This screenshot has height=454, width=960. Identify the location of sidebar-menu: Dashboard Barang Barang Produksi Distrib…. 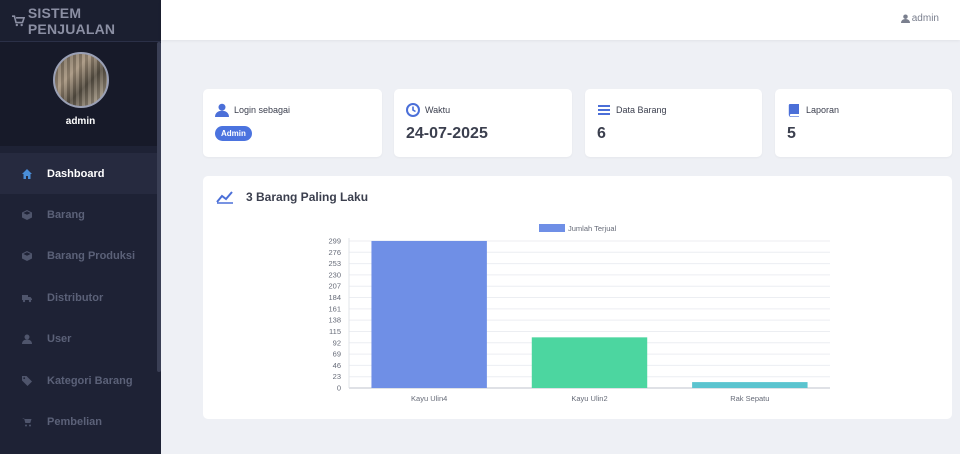
(80, 298).